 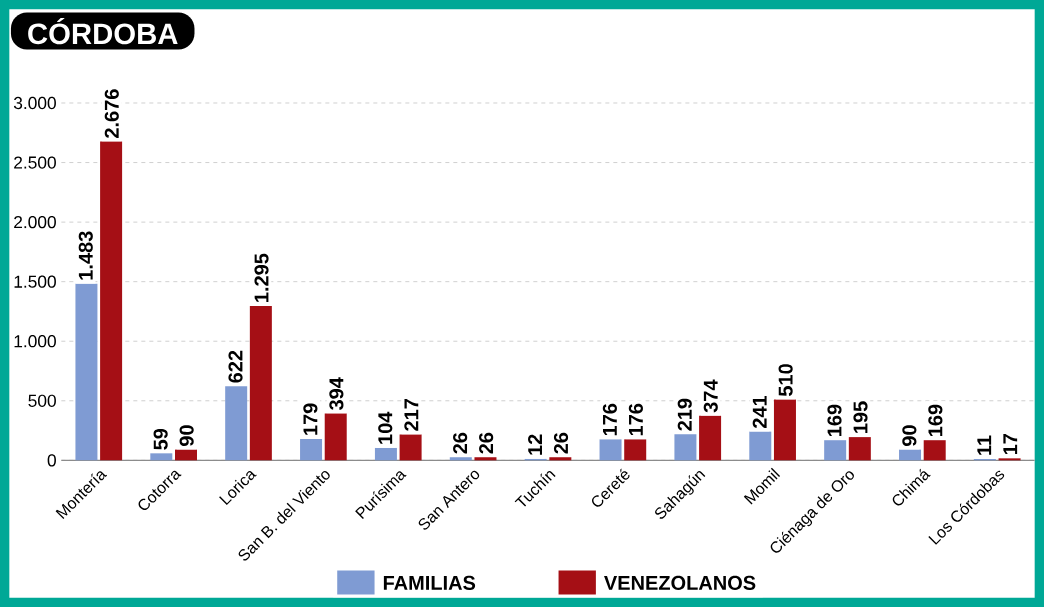 I want to click on y-tick-label: 2.000, so click(x=35, y=222).